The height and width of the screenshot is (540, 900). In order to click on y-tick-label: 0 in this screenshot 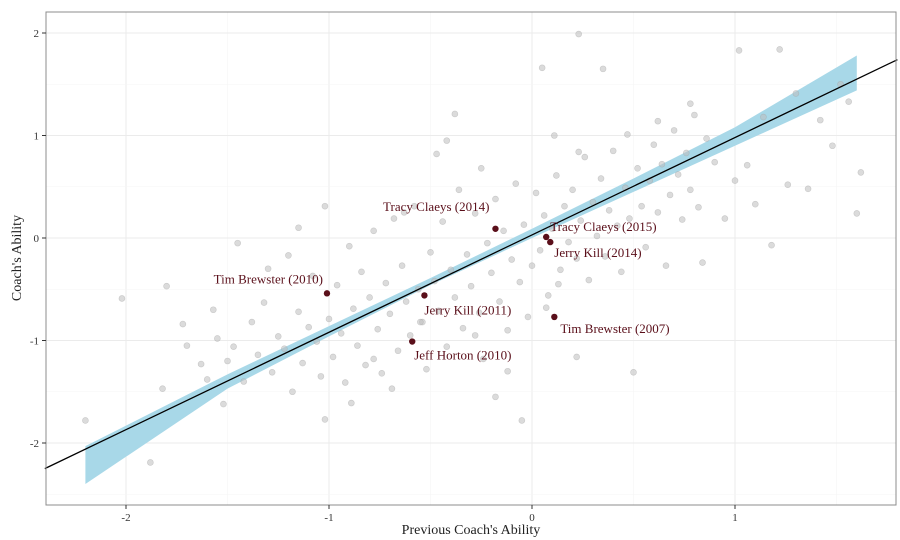, I will do `click(37, 239)`.